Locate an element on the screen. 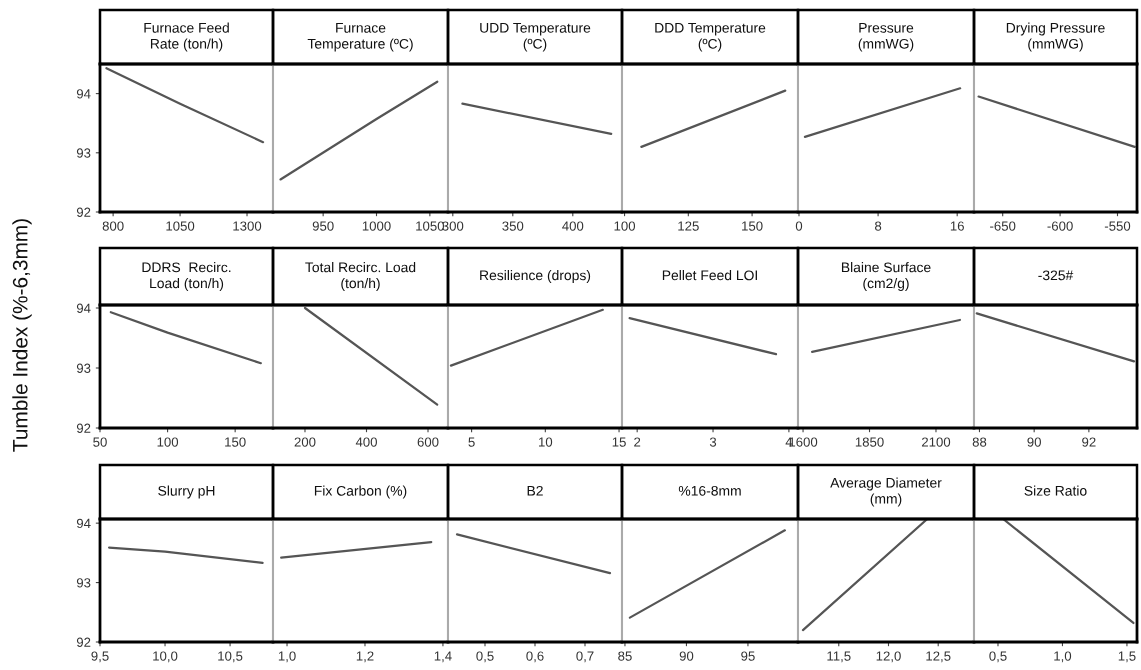 The image size is (1141, 670). x-tick-label: 10,0 is located at coordinates (165, 657).